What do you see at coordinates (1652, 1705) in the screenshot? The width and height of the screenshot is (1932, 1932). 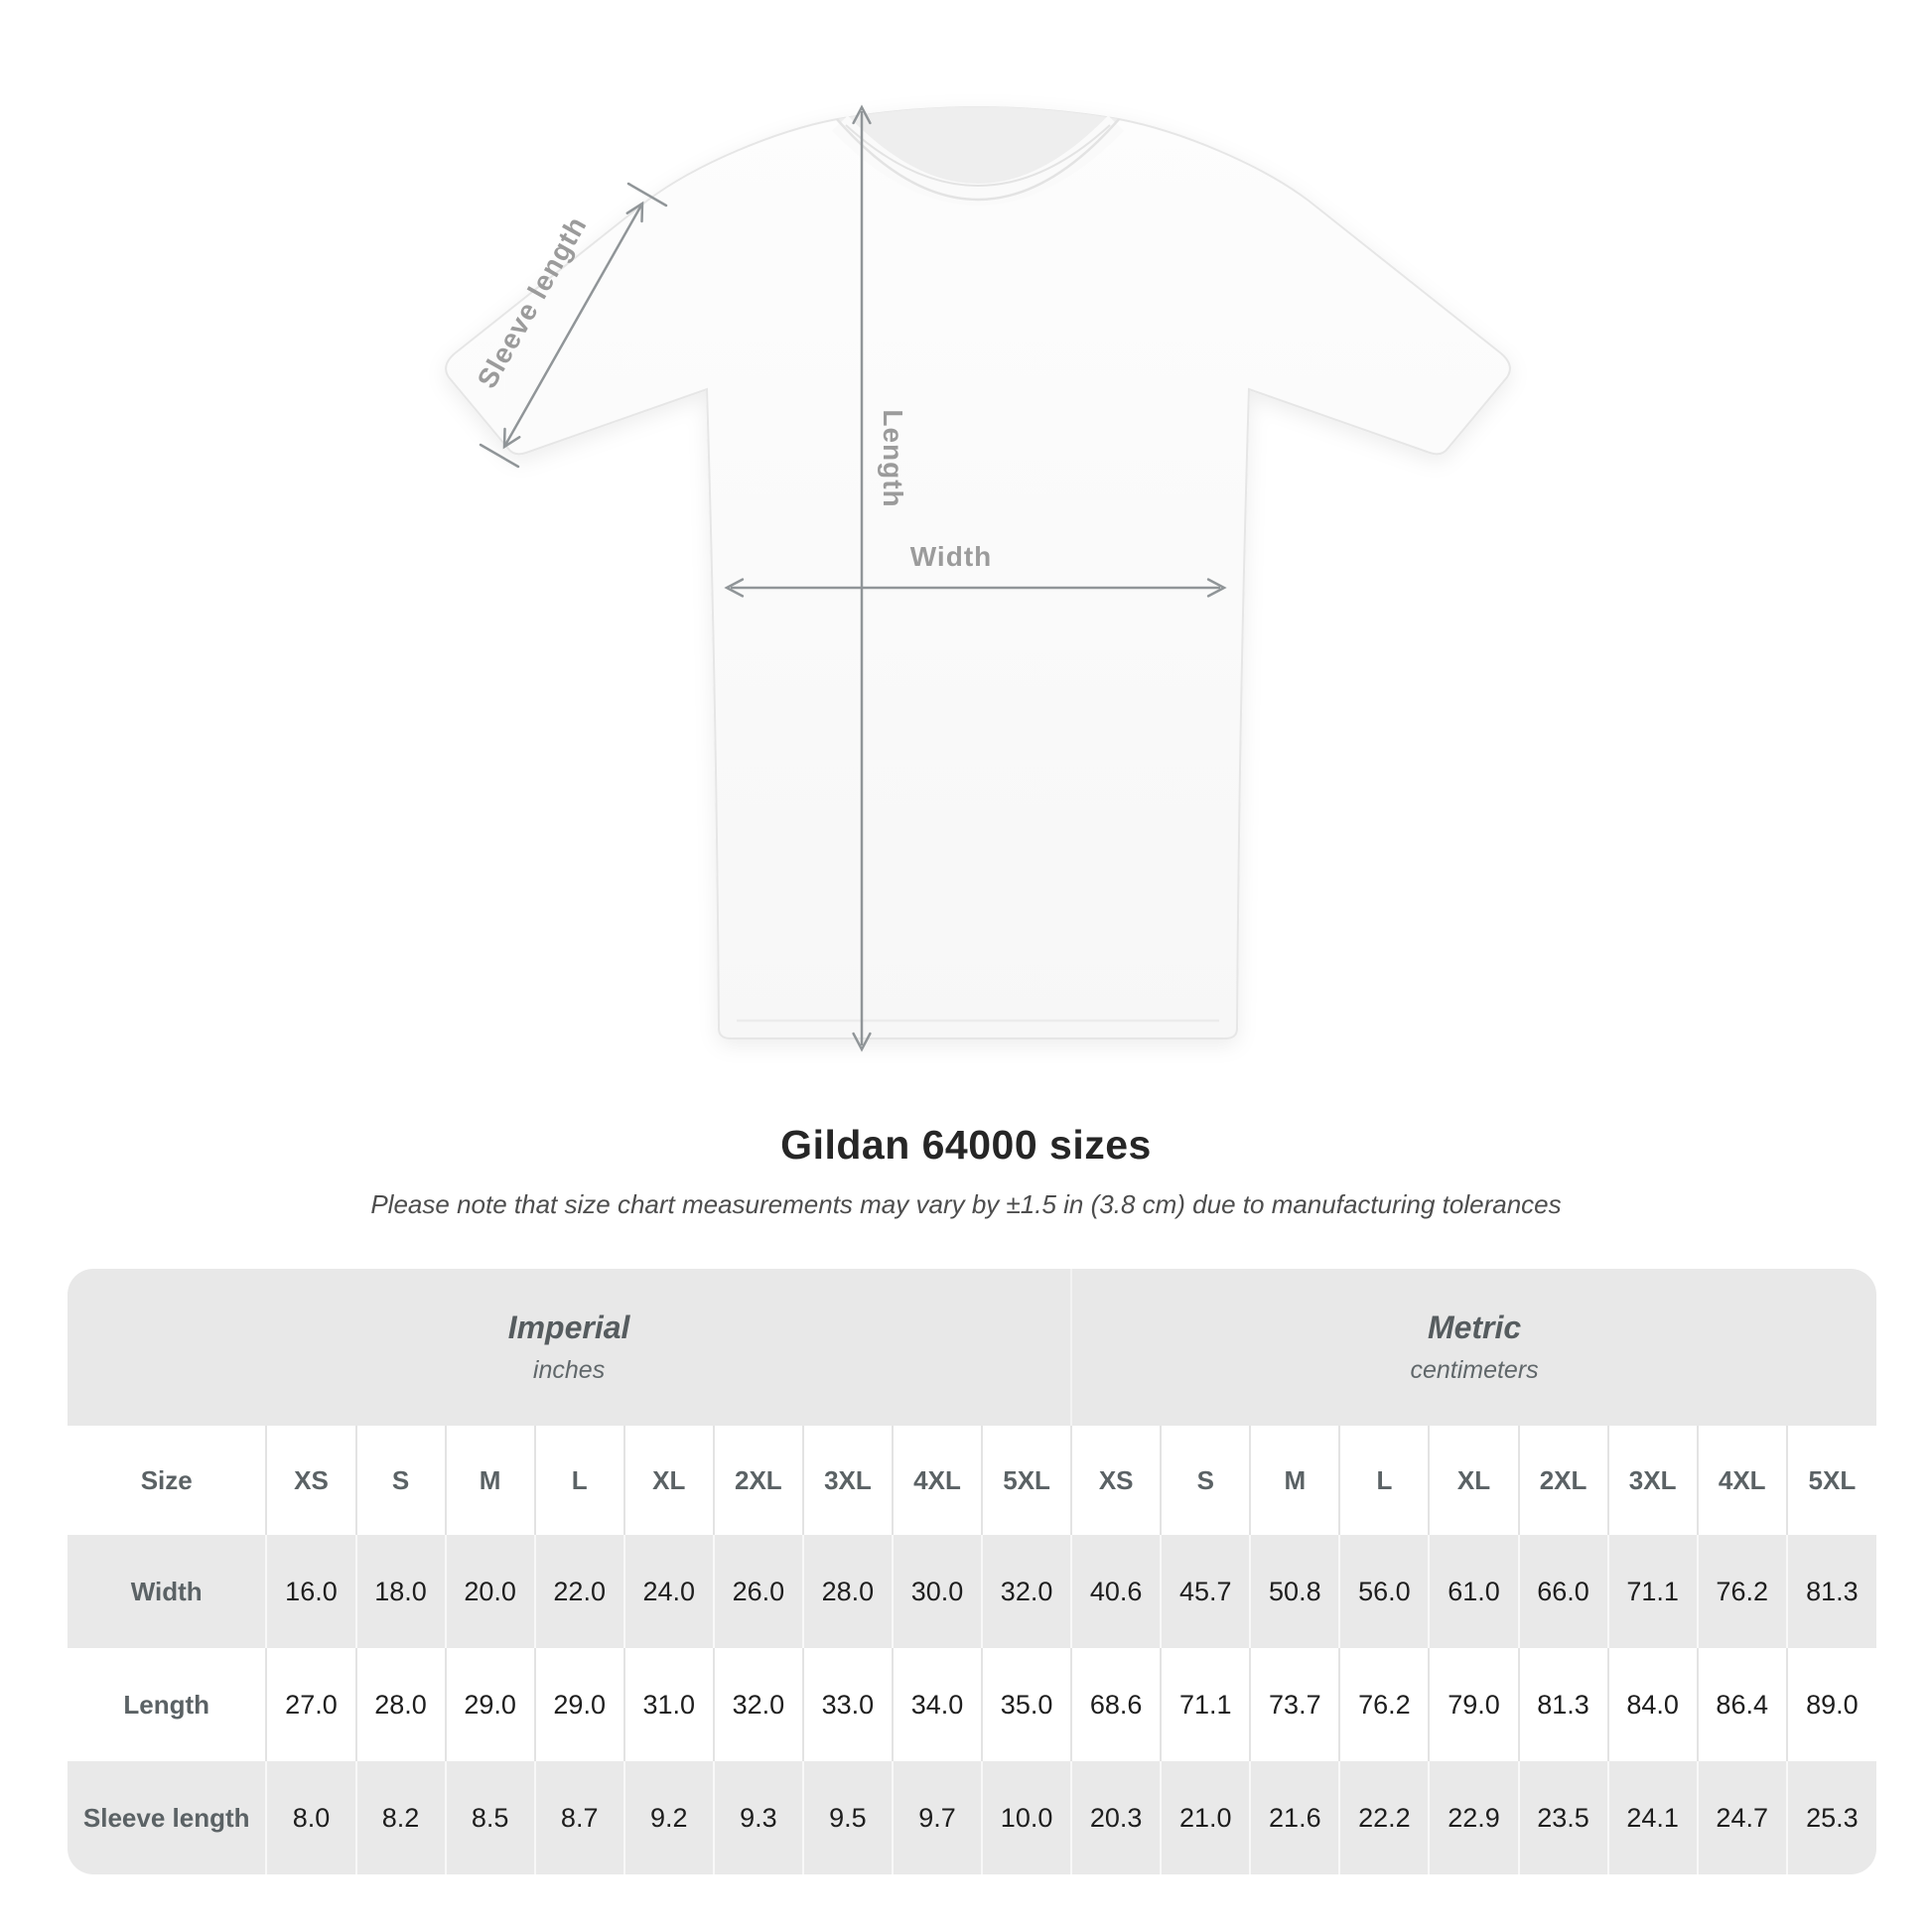 I see `value-cell: 84.0` at bounding box center [1652, 1705].